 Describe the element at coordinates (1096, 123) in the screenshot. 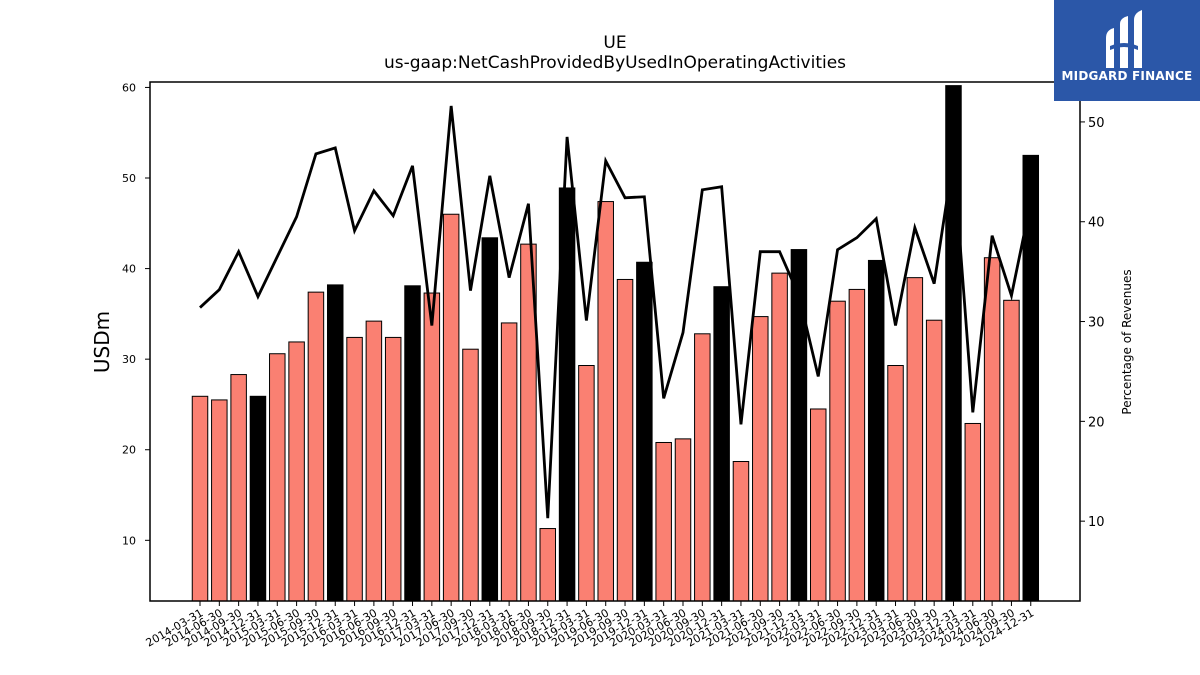

I see `y2-tick-label: 50` at that location.